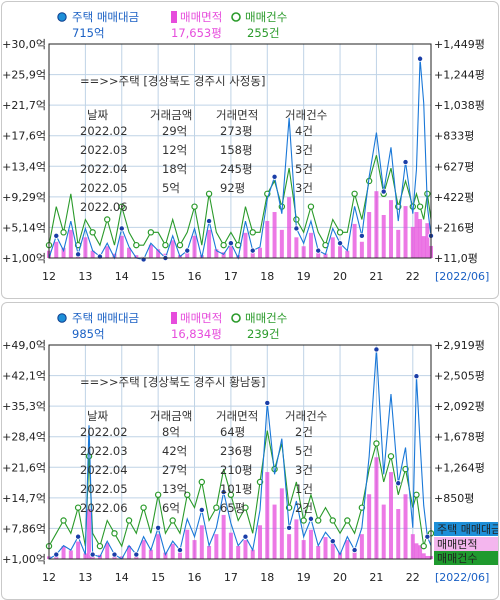 The image size is (500, 600). What do you see at coordinates (174, 131) in the screenshot?
I see `table-cell: 29억` at bounding box center [174, 131].